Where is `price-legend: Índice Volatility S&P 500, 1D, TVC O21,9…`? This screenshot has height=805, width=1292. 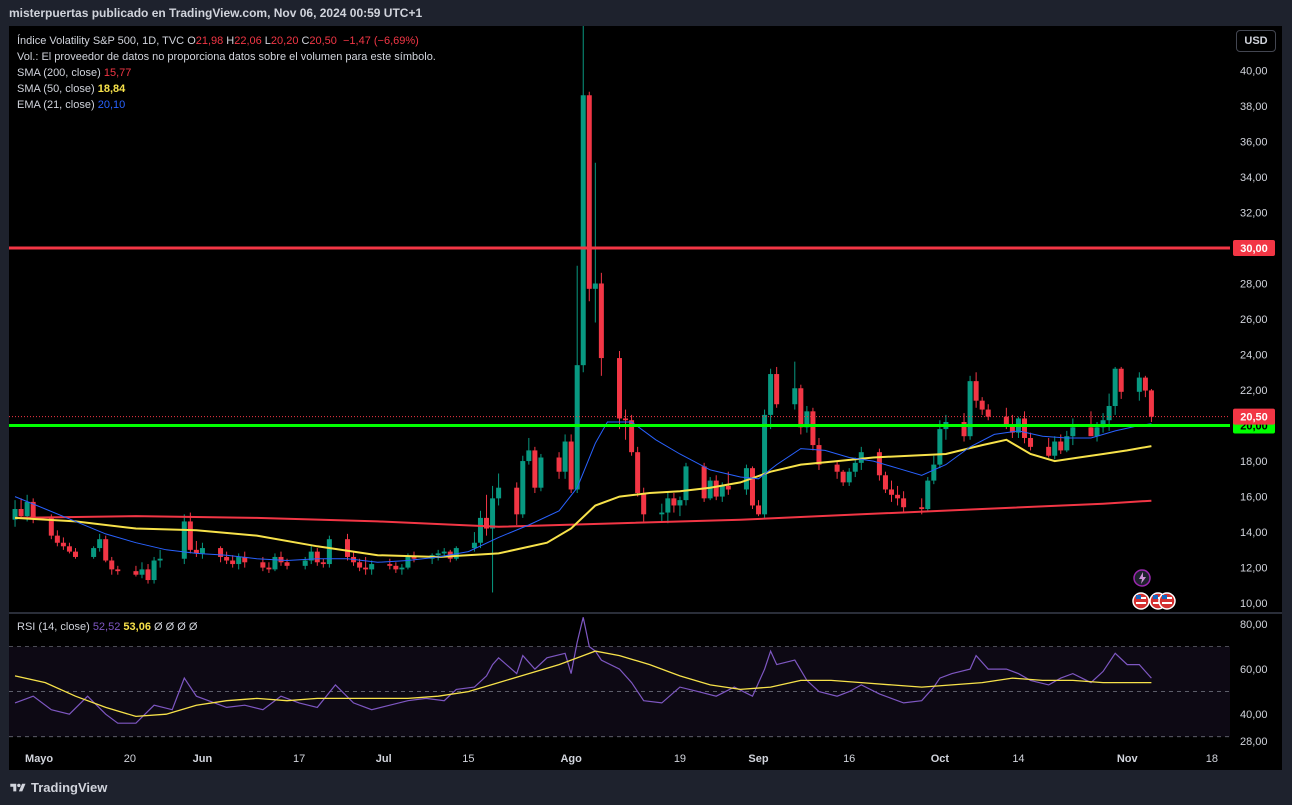
price-legend: Índice Volatility S&P 500, 1D, TVC O21,9… is located at coordinates (226, 73).